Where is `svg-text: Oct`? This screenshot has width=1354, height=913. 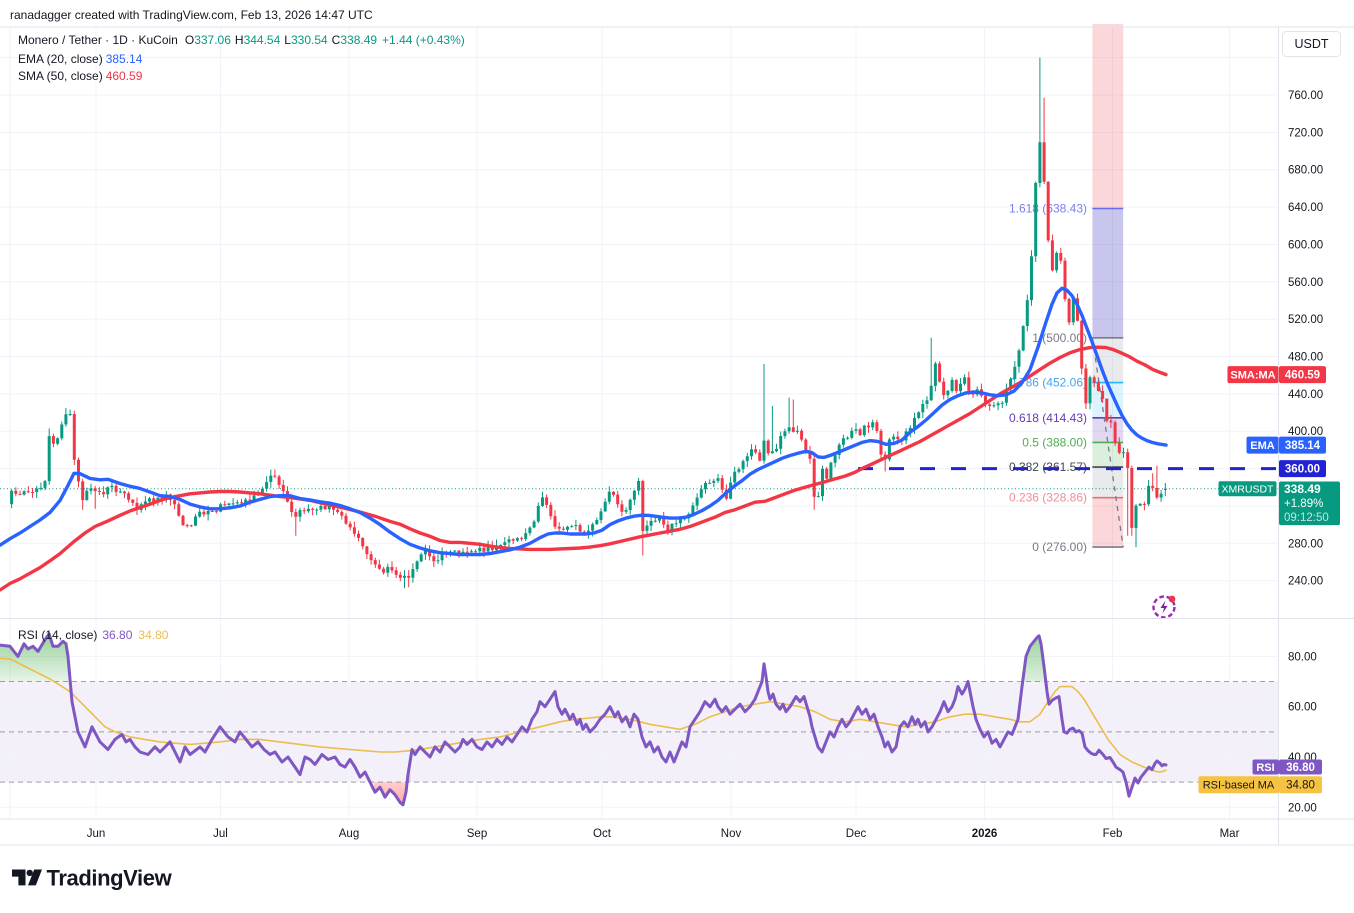
svg-text: Oct is located at coordinates (602, 834).